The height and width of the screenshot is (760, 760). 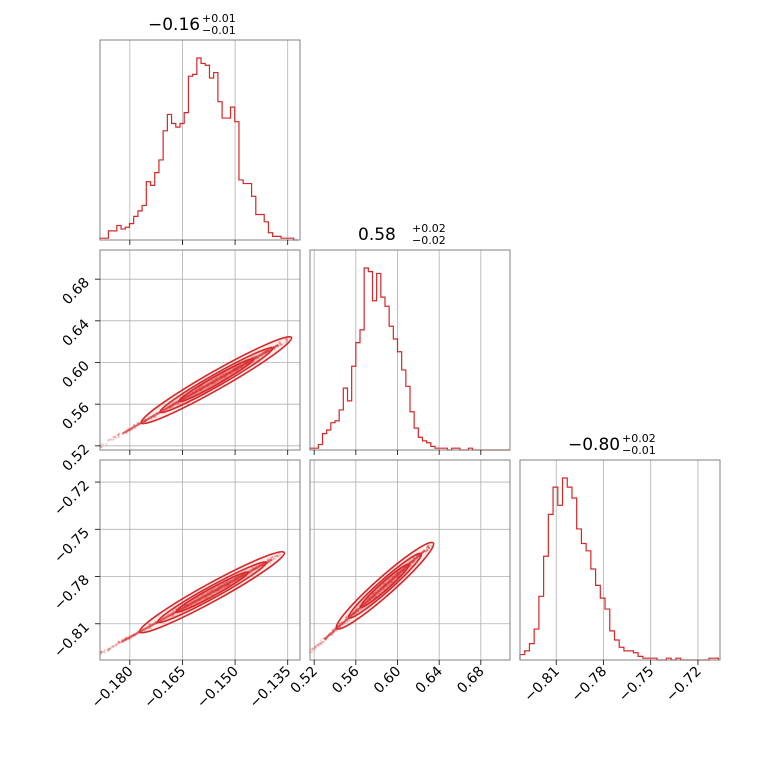 I want to click on x-tick-label: 0.60, so click(x=387, y=680).